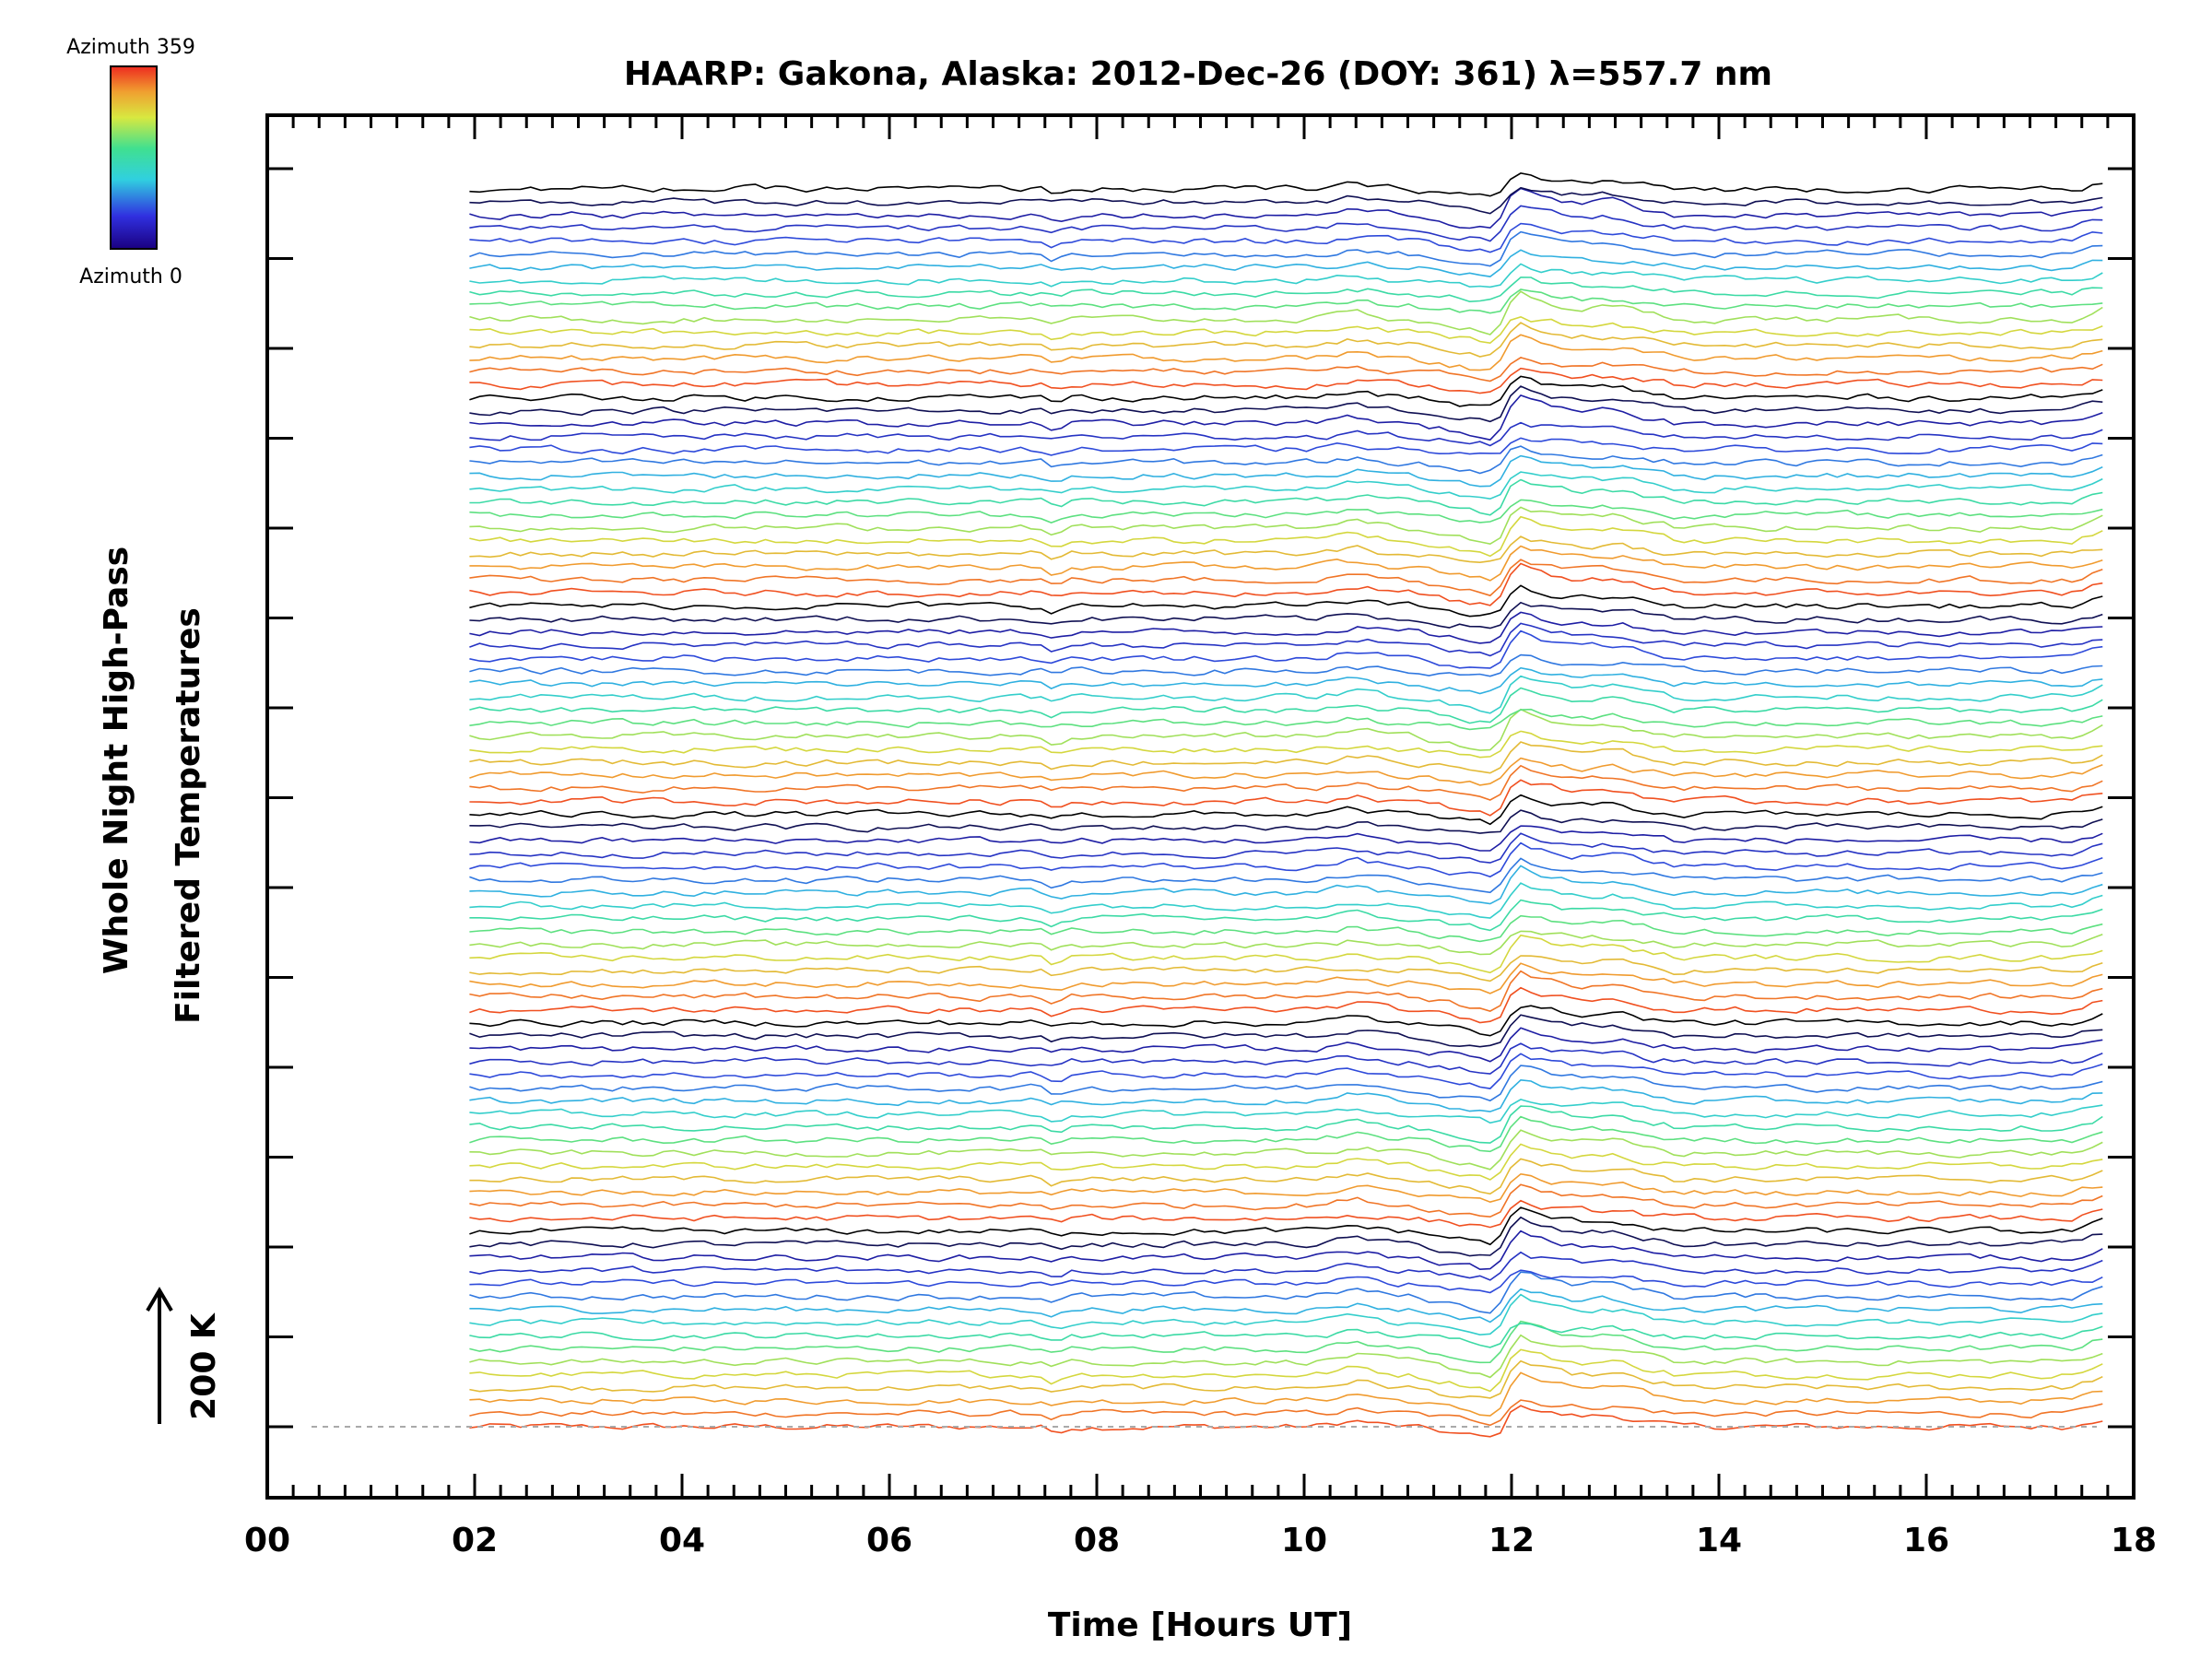 The image size is (2212, 1659). What do you see at coordinates (1304, 1540) in the screenshot?
I see `x-tick-label: 10` at bounding box center [1304, 1540].